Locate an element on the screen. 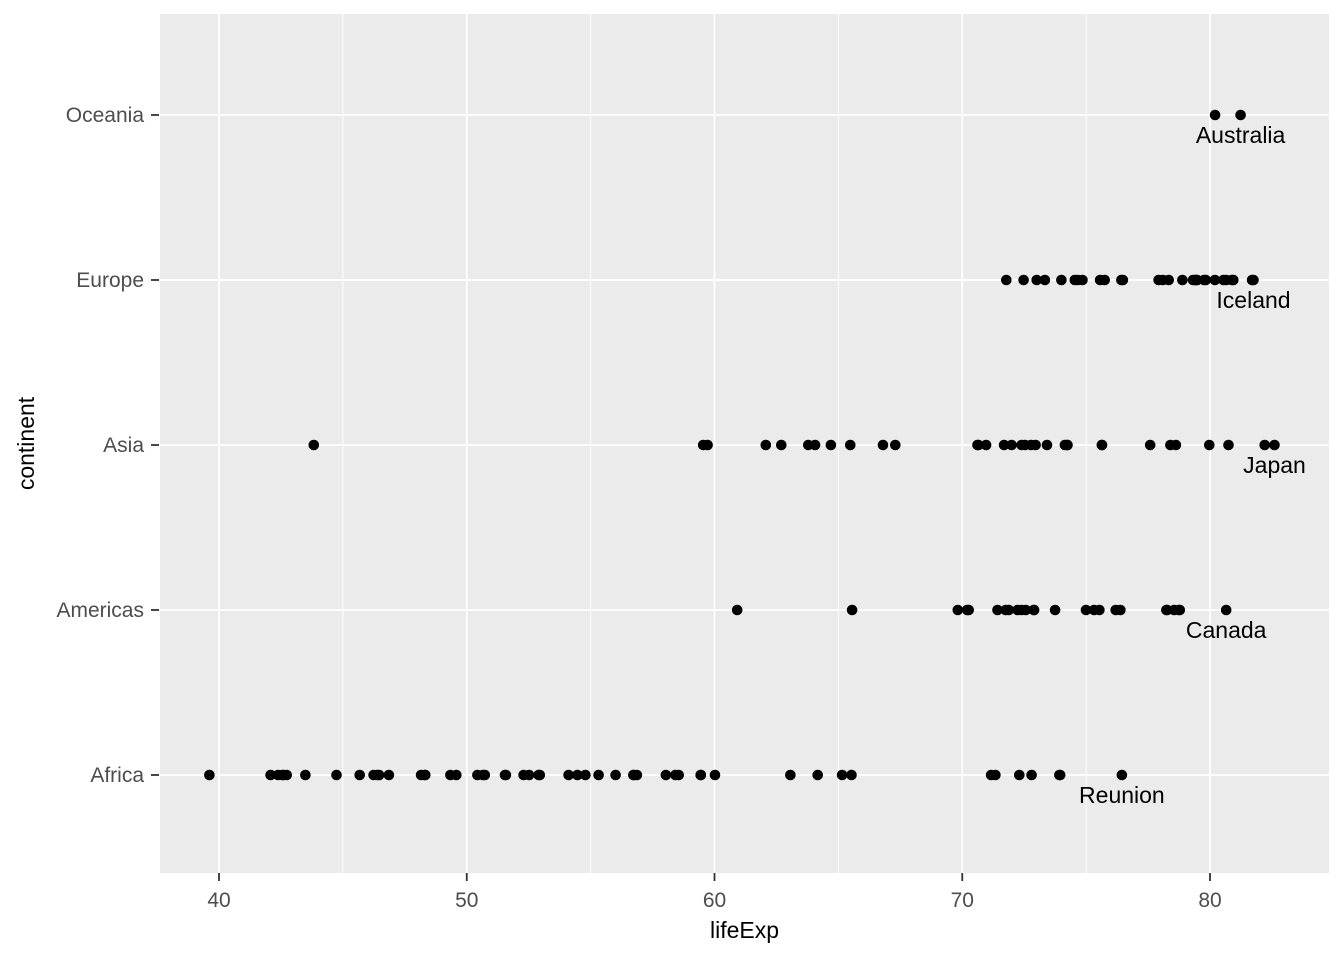  country-annotation: Iceland is located at coordinates (1253, 300).